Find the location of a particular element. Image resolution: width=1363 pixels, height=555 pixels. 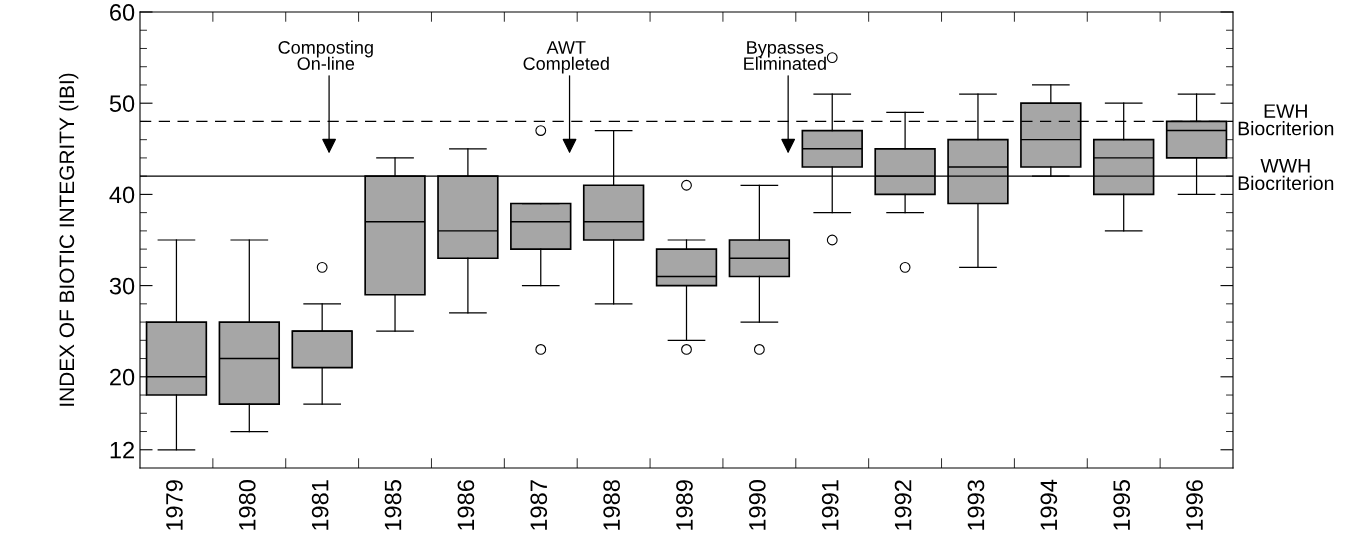

annotation: AWT Completed is located at coordinates (566, 57).